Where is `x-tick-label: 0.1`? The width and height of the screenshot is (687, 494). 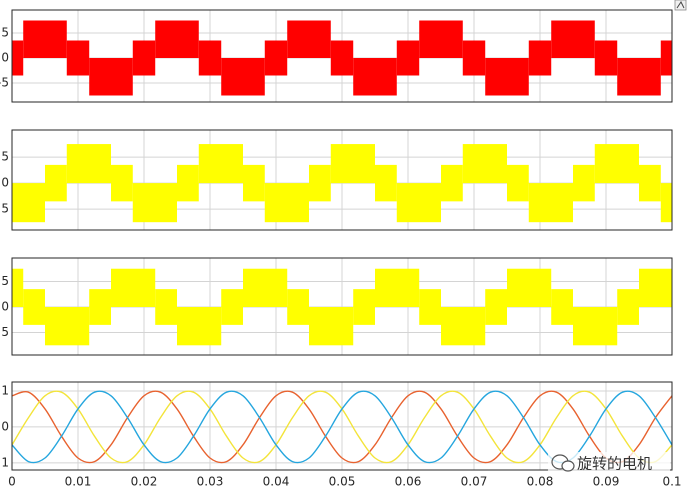
x-tick-label: 0.1 is located at coordinates (671, 482).